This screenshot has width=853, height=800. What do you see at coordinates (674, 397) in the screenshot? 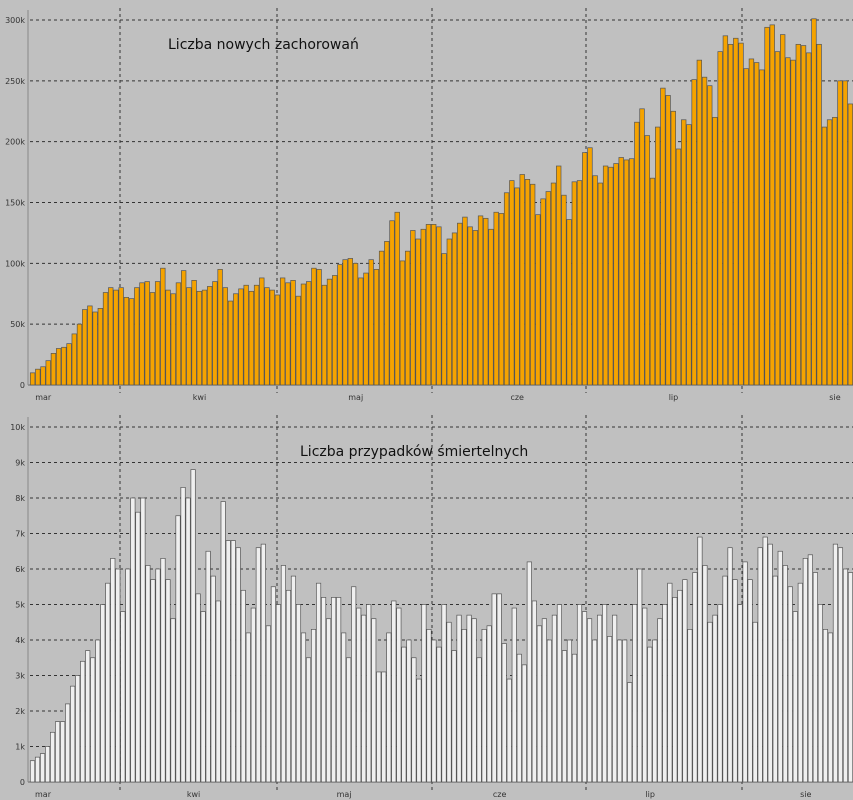
I see `cases-month-label: lip` at bounding box center [674, 397].